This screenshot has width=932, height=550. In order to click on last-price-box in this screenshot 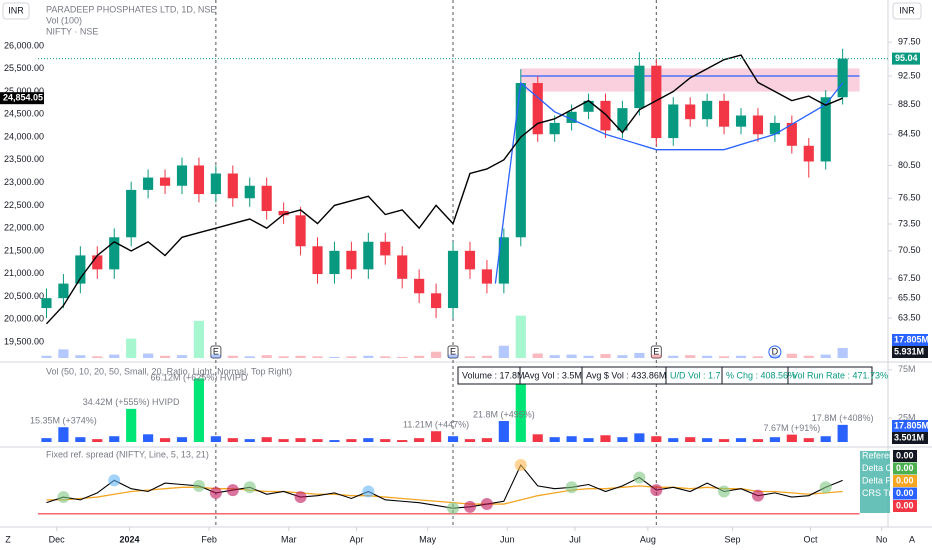, I will do `click(906, 58)`.